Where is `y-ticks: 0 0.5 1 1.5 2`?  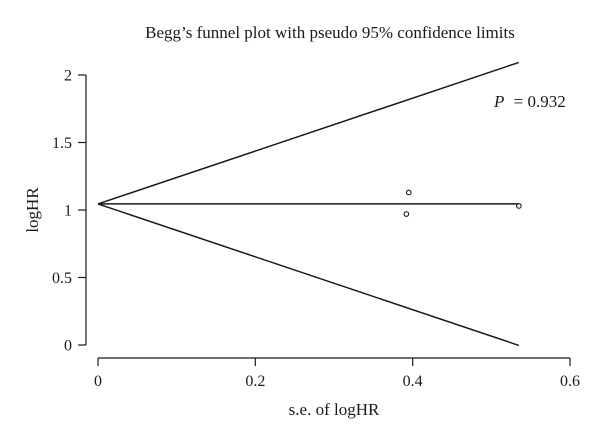
y-ticks: 0 0.5 1 1.5 2 is located at coordinates (69, 211).